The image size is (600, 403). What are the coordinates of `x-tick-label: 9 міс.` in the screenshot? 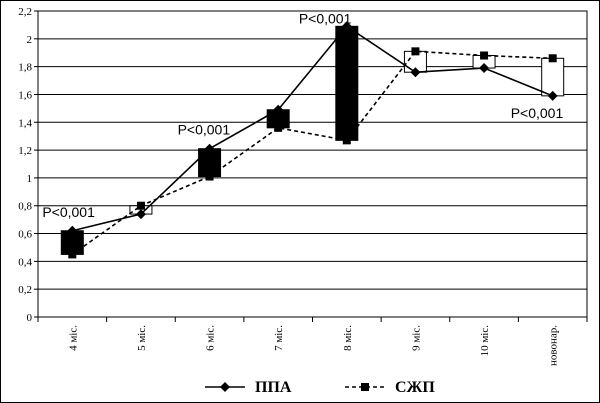 It's located at (416, 338).